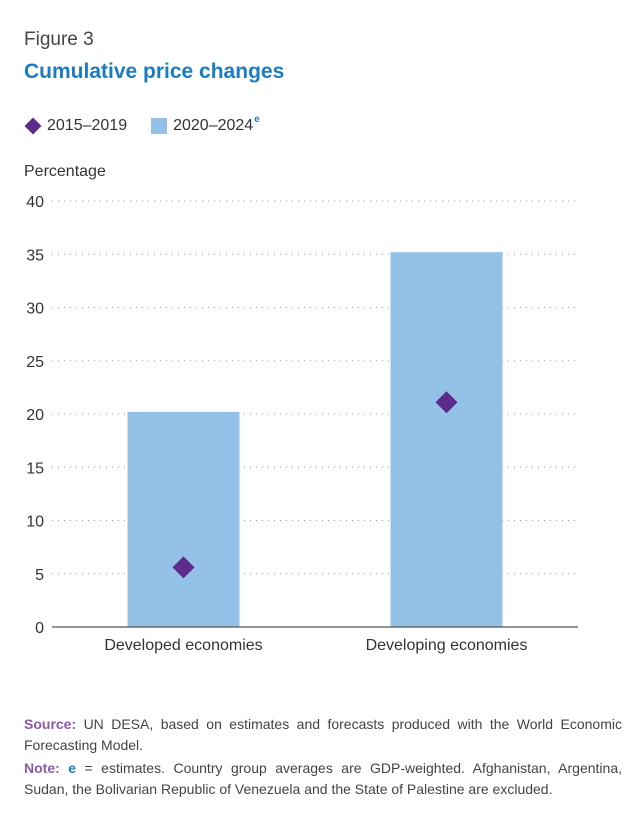 This screenshot has width=640, height=831. I want to click on note-e: e, so click(72, 768).